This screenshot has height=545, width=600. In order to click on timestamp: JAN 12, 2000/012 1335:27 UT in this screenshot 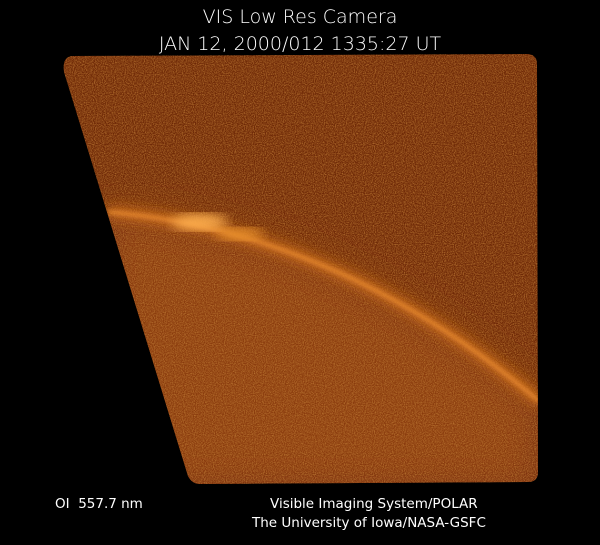, I will do `click(300, 44)`.